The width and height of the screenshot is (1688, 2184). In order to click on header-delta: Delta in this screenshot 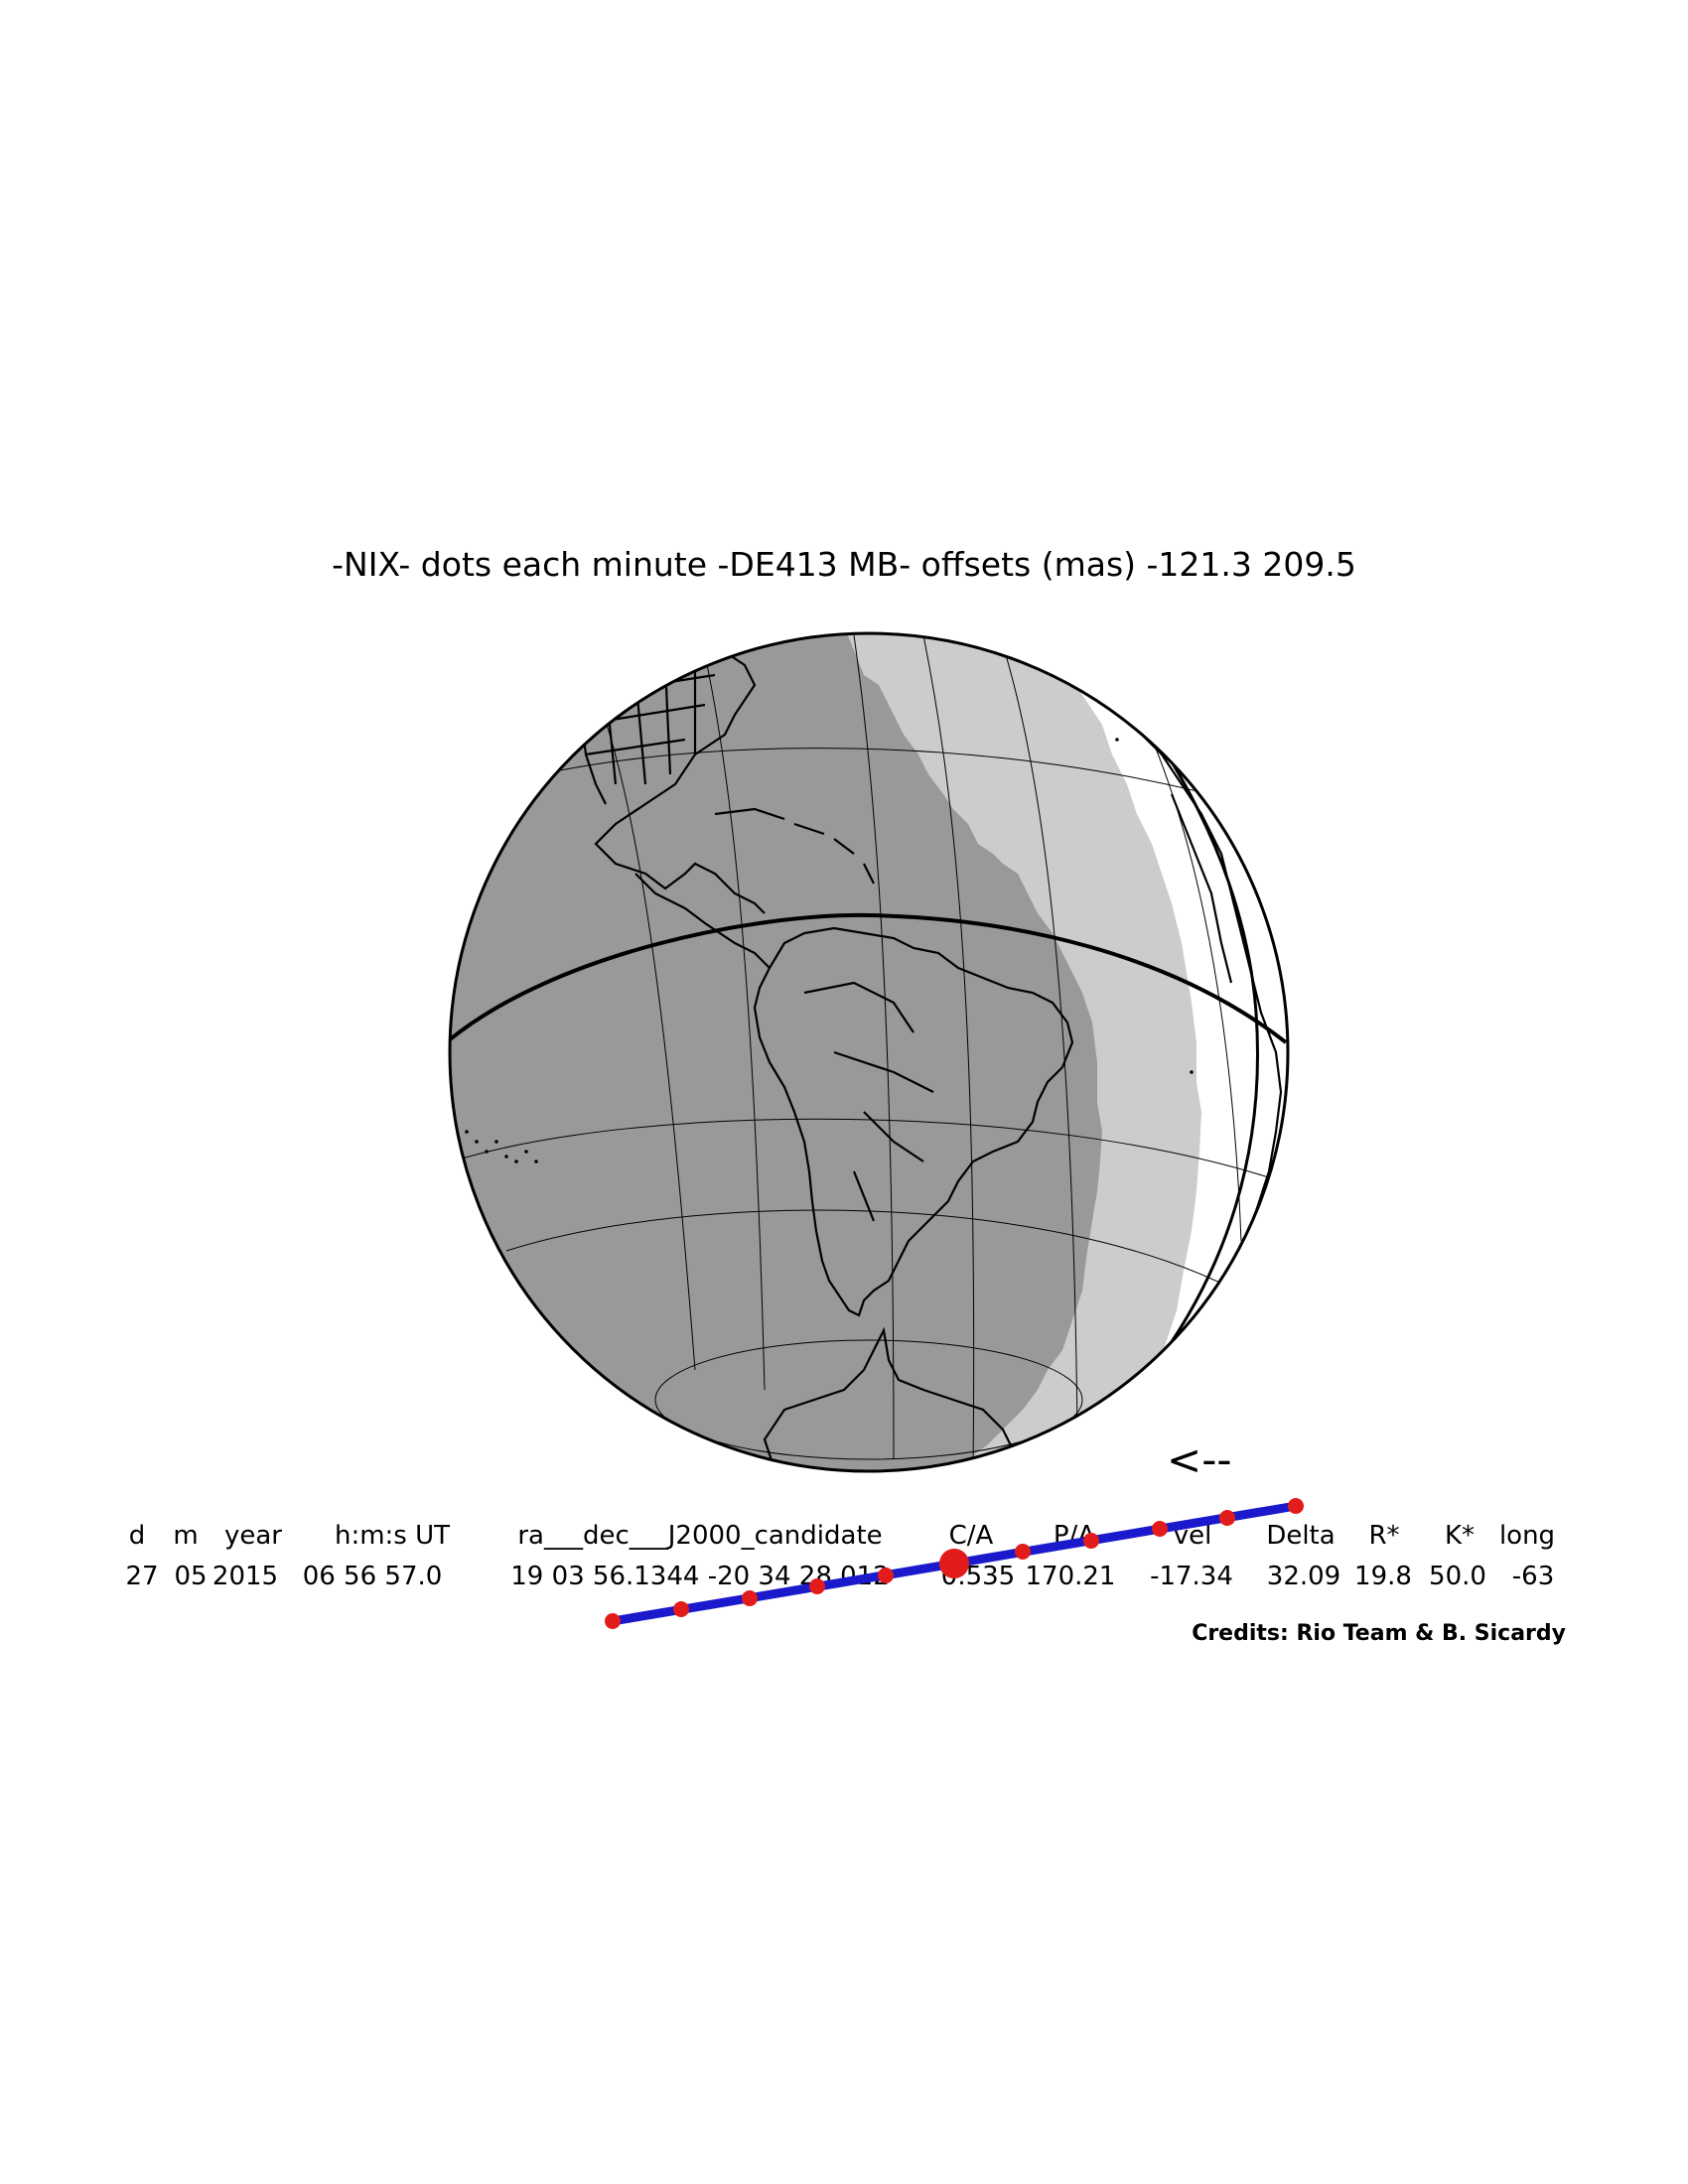, I will do `click(1300, 1536)`.